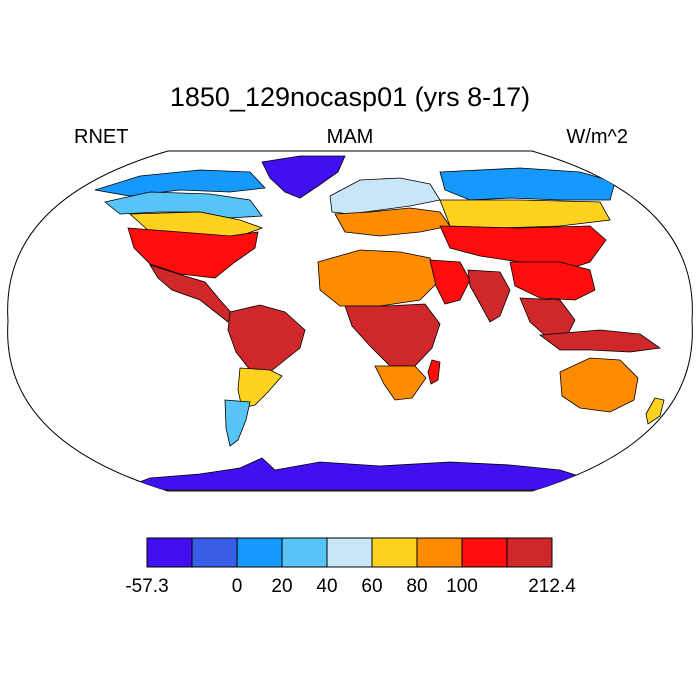  What do you see at coordinates (489, 296) in the screenshot?
I see `region-india` at bounding box center [489, 296].